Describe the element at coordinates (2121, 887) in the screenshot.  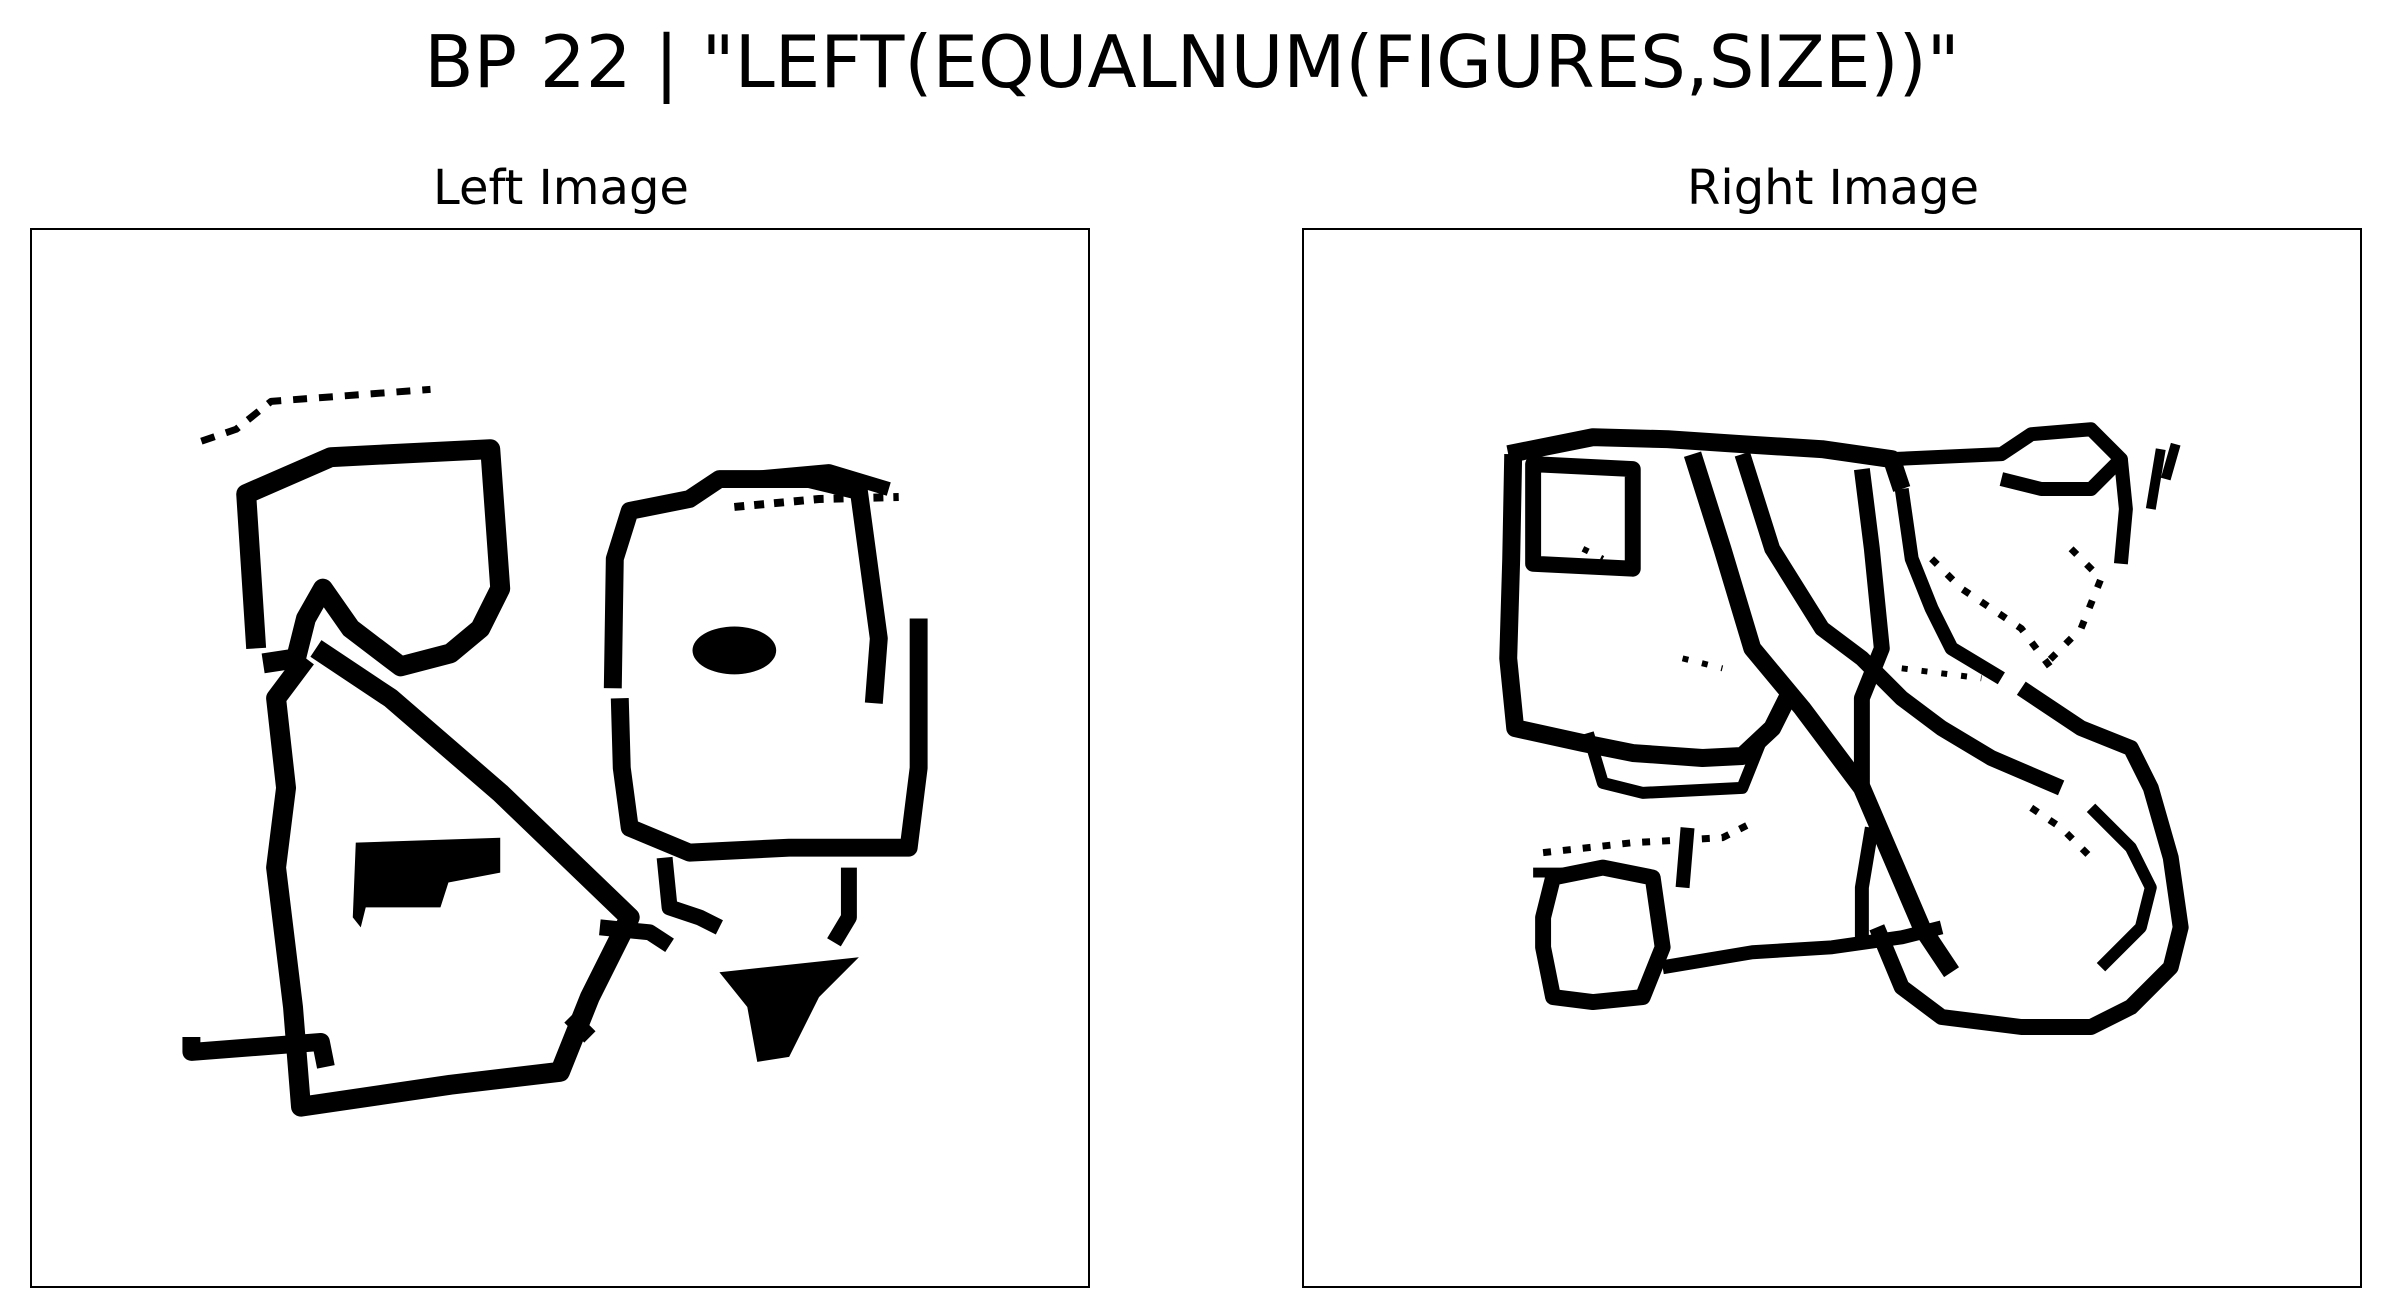
I see `right-curved-outline-inner` at that location.